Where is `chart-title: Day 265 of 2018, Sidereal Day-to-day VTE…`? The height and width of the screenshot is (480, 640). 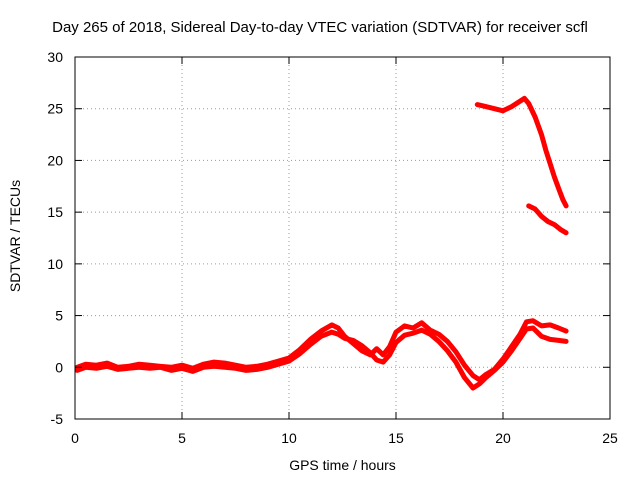 chart-title: Day 265 of 2018, Sidereal Day-to-day VTE… is located at coordinates (320, 27).